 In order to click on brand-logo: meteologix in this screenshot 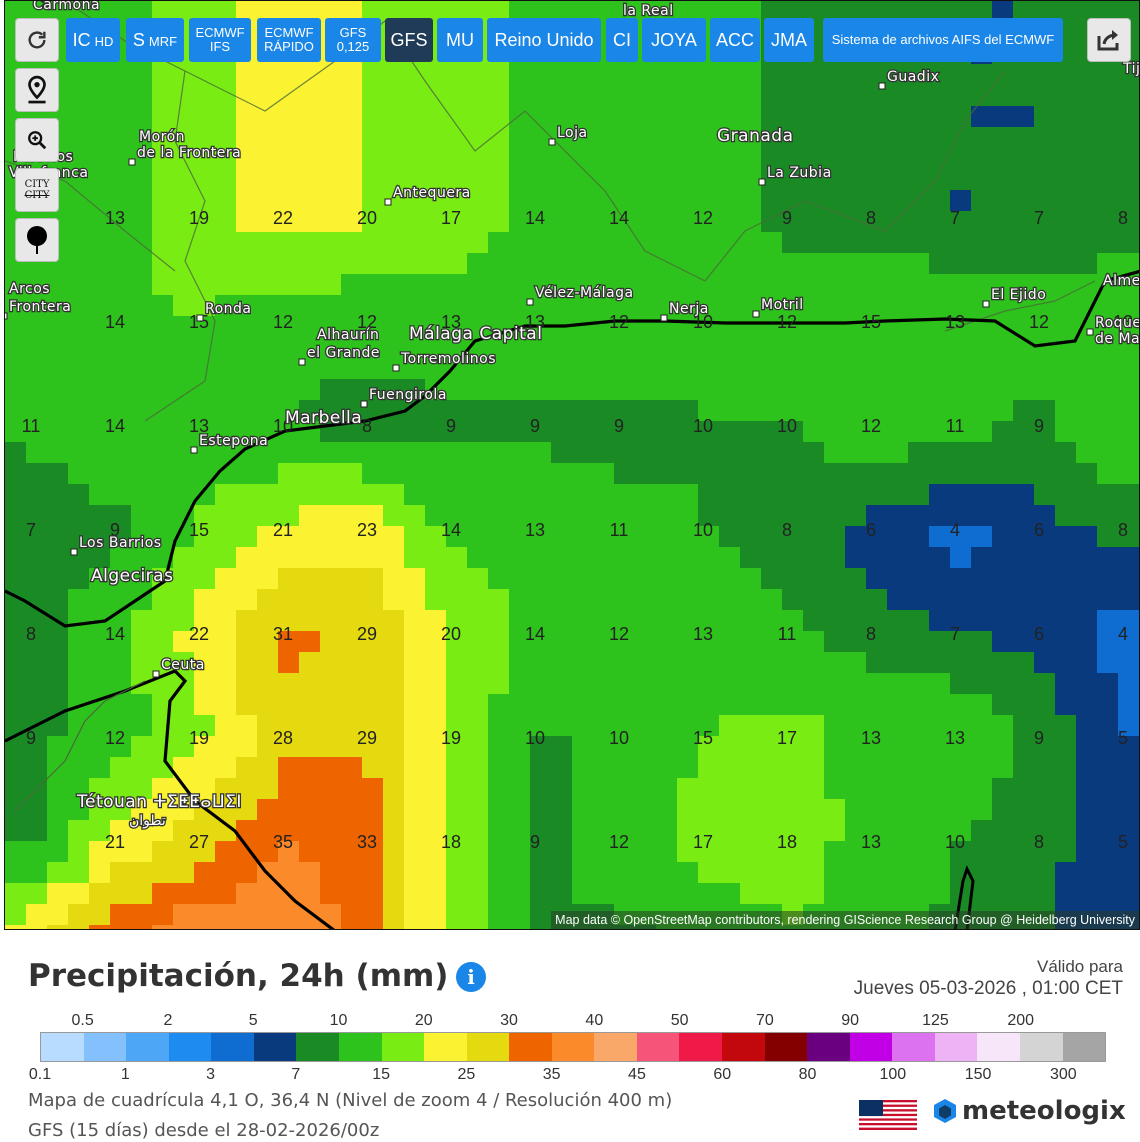, I will do `click(1029, 1111)`.